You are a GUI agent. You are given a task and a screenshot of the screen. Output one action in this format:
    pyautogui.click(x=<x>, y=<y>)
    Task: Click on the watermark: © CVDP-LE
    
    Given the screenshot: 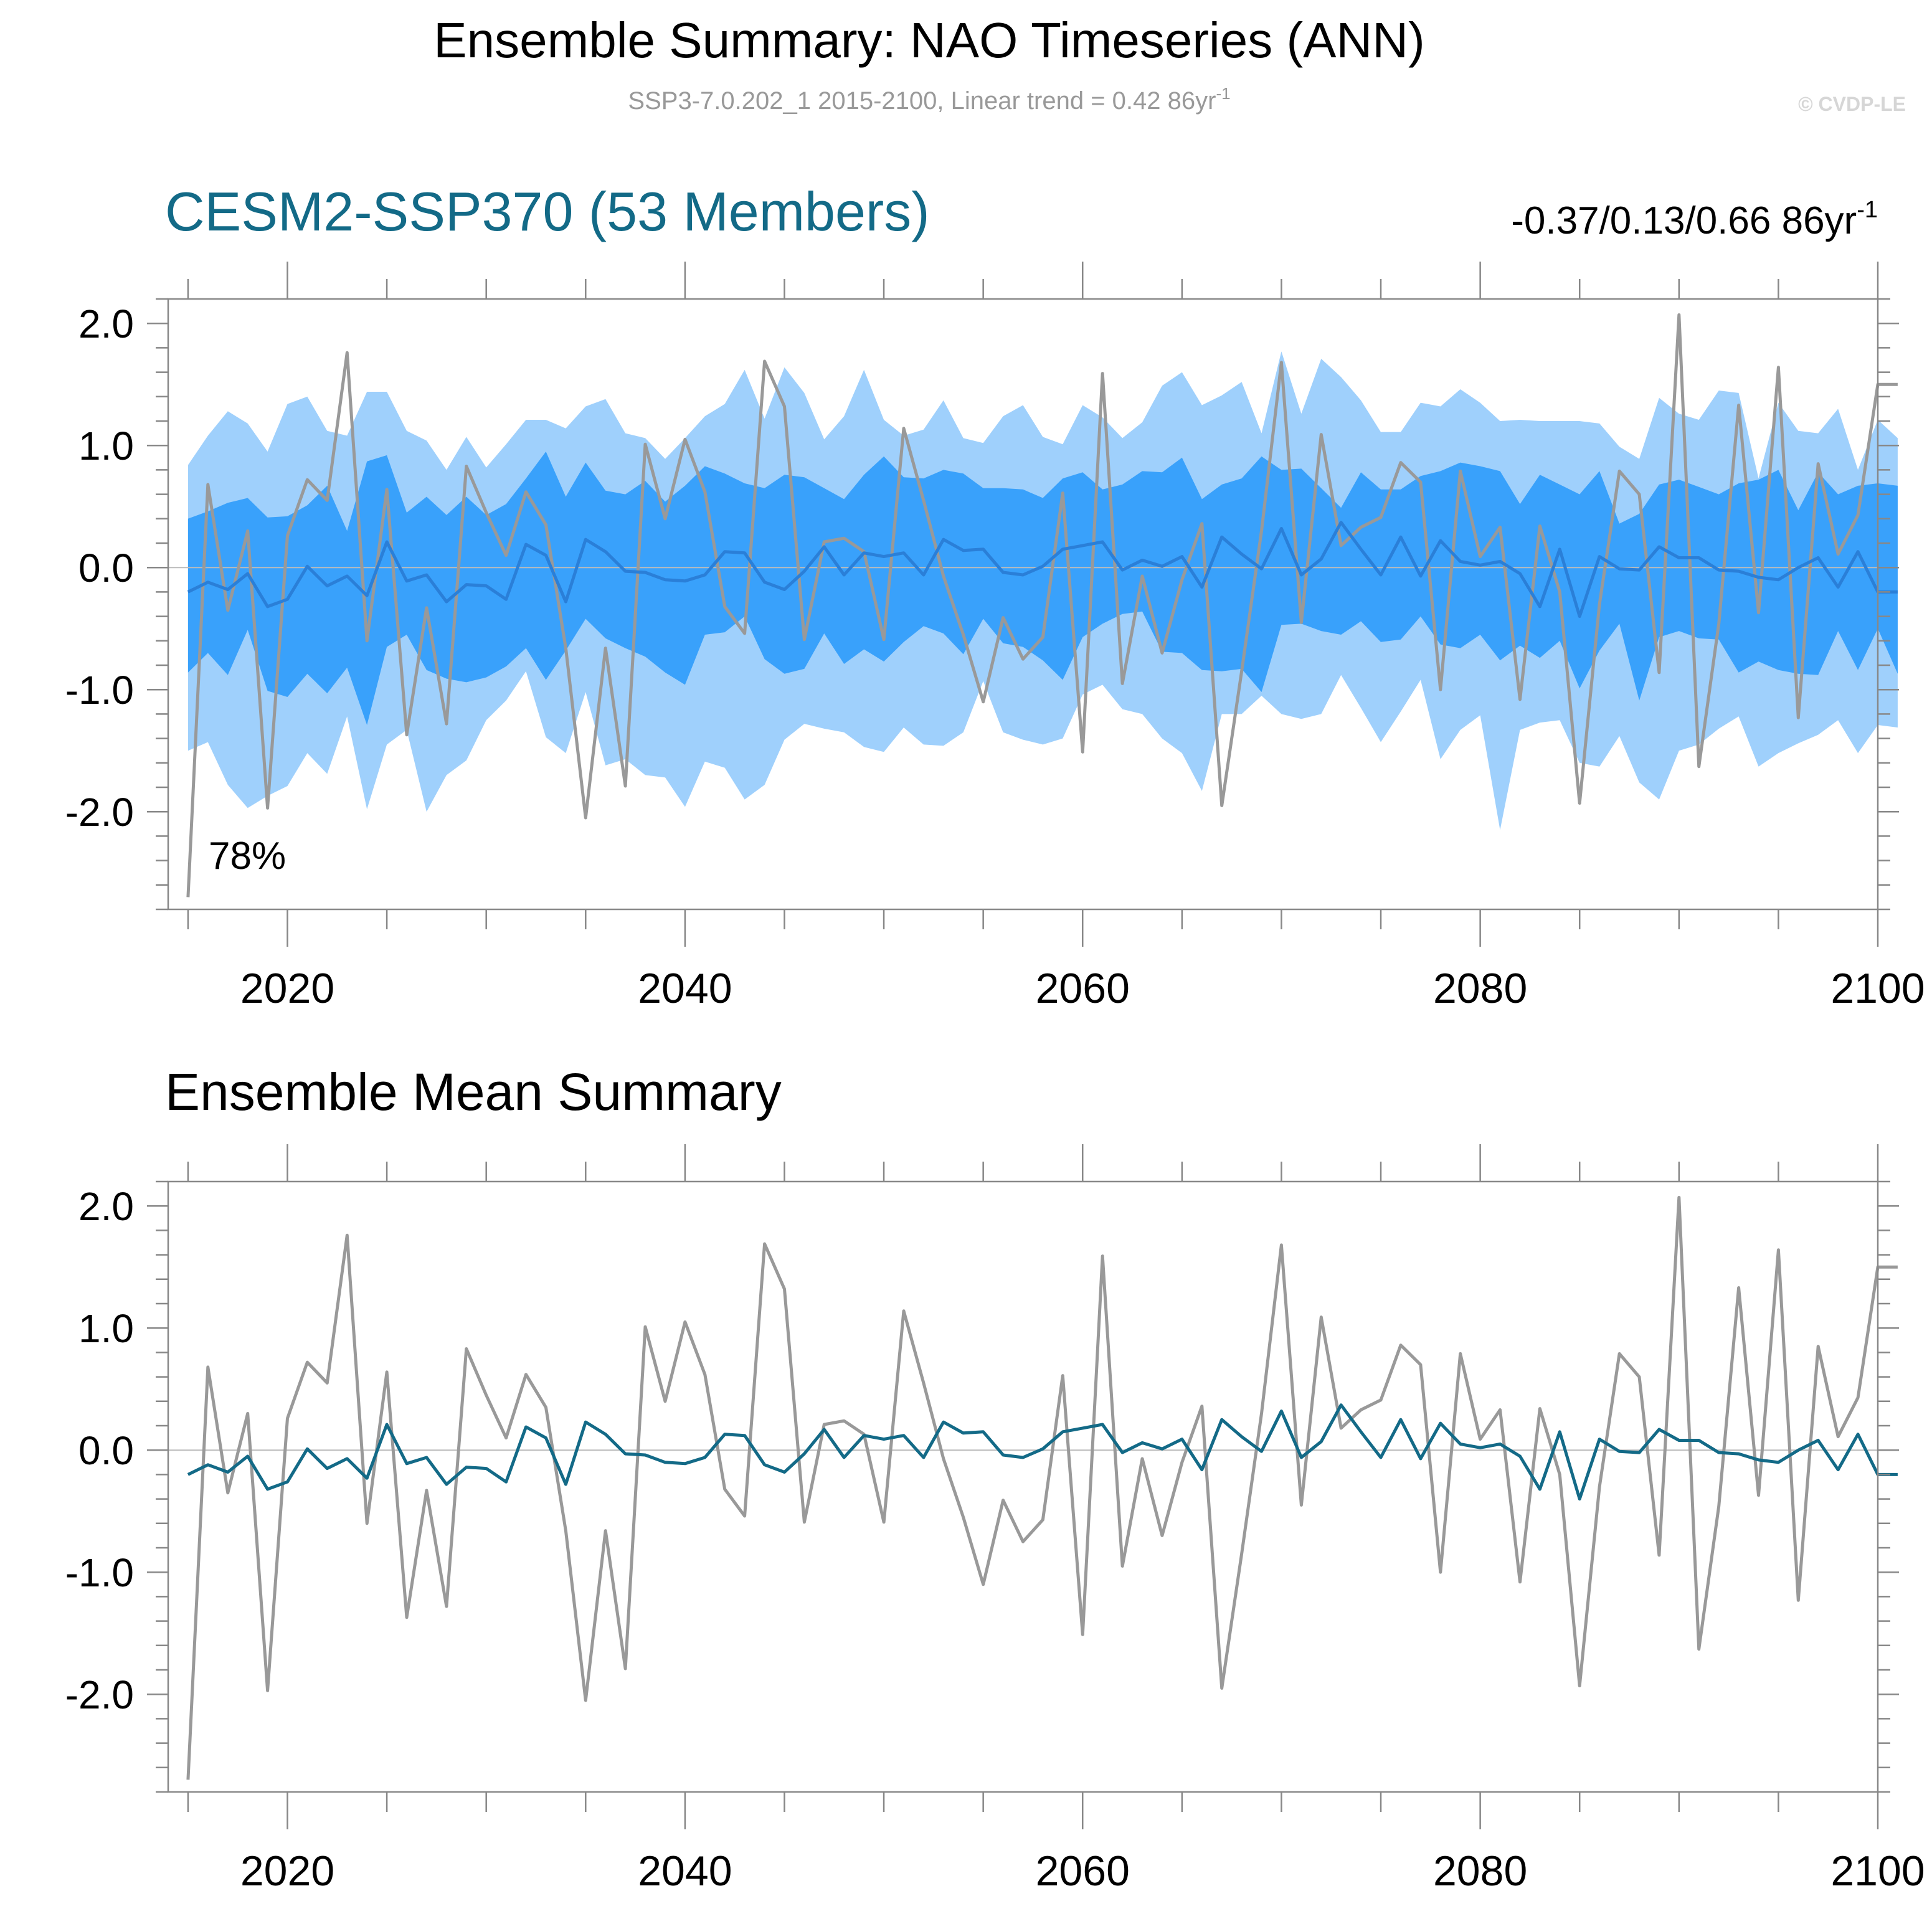 What is the action you would take?
    pyautogui.click(x=1852, y=104)
    